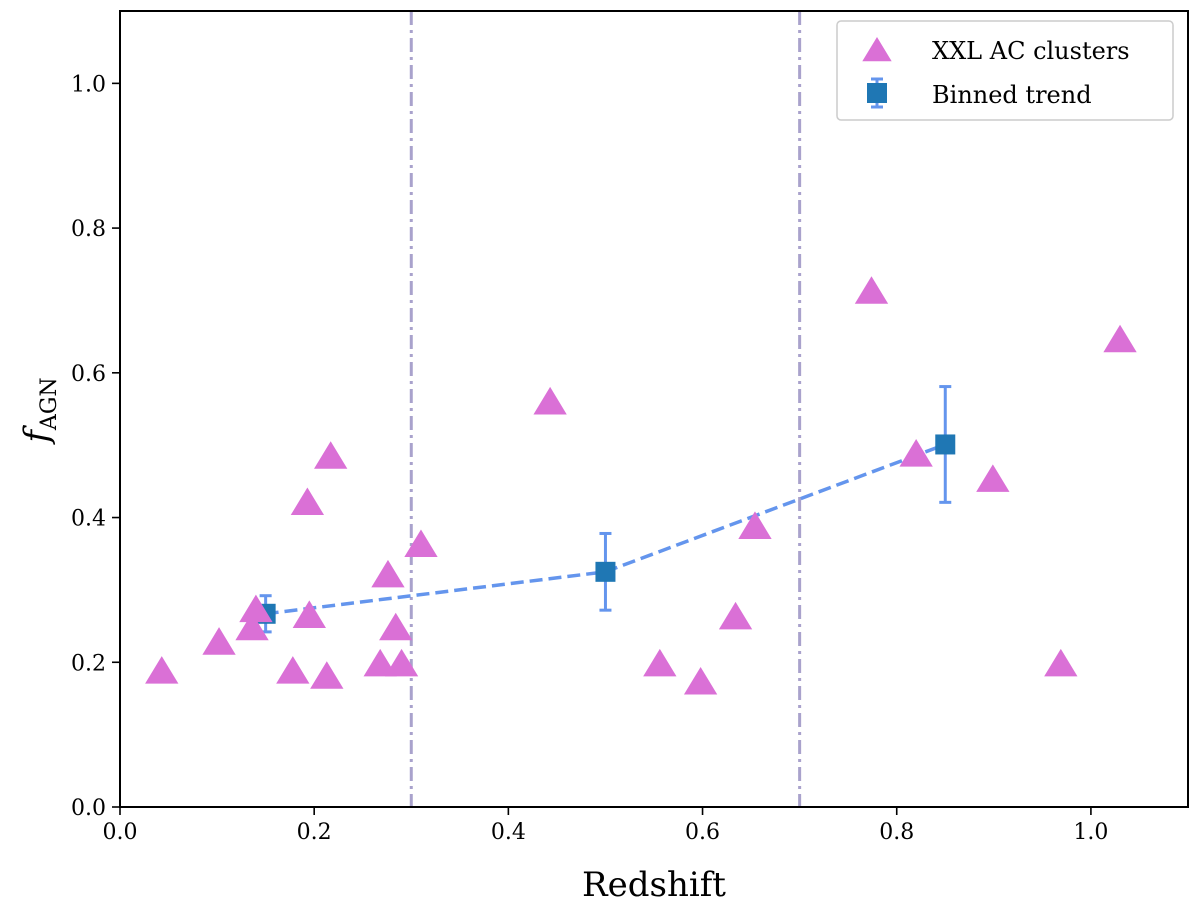  What do you see at coordinates (1031, 51) in the screenshot?
I see `legend-label-clusters: XXL AC clusters` at bounding box center [1031, 51].